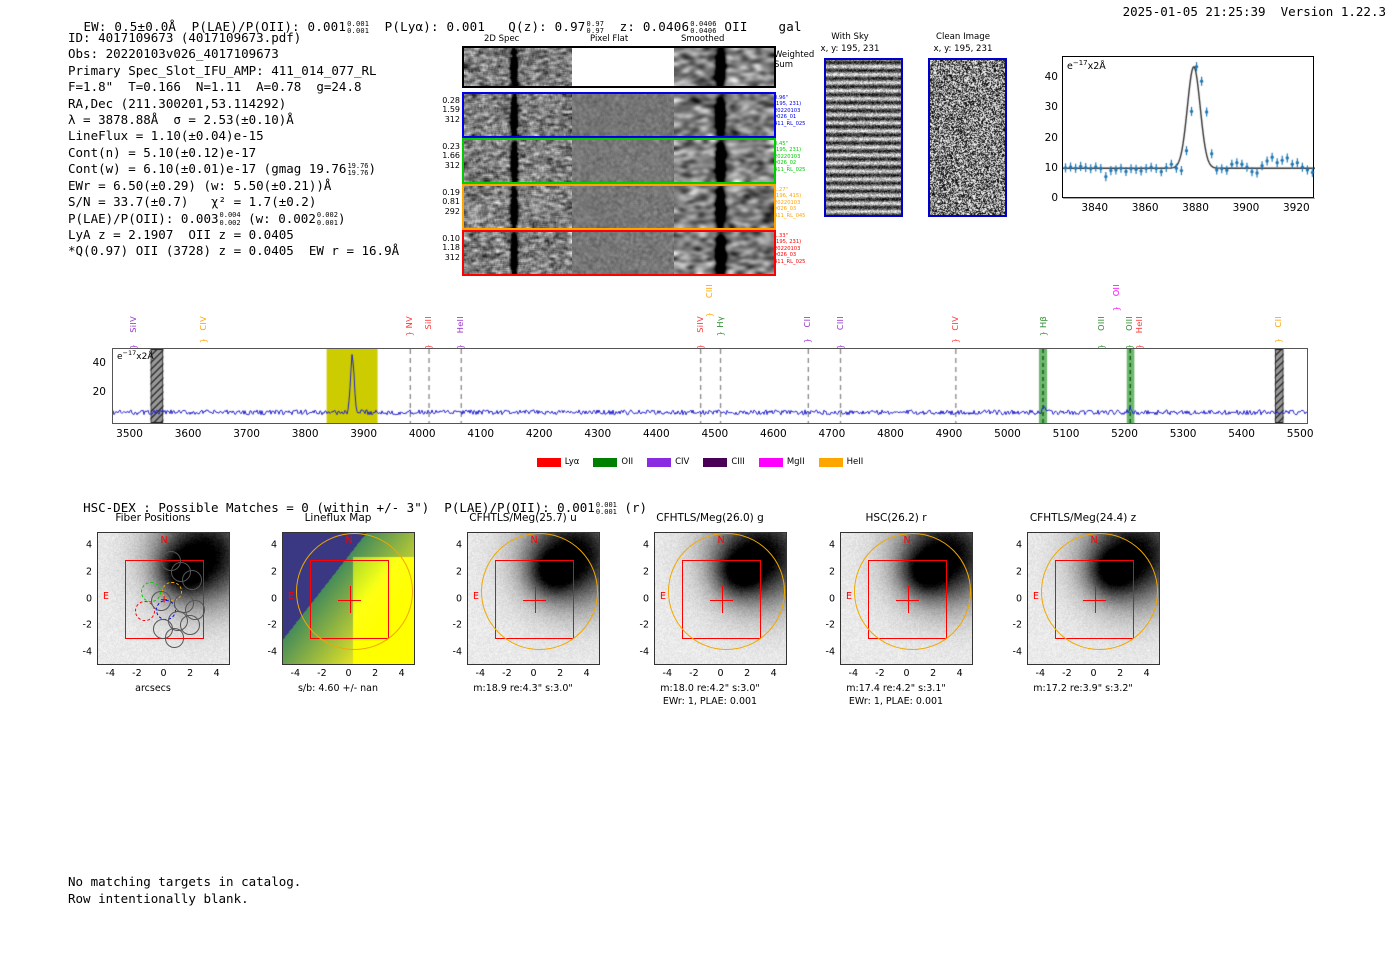  What do you see at coordinates (338, 689) in the screenshot?
I see `imaging-panel-caption: s/b: 4.60 +/- nan` at bounding box center [338, 689].